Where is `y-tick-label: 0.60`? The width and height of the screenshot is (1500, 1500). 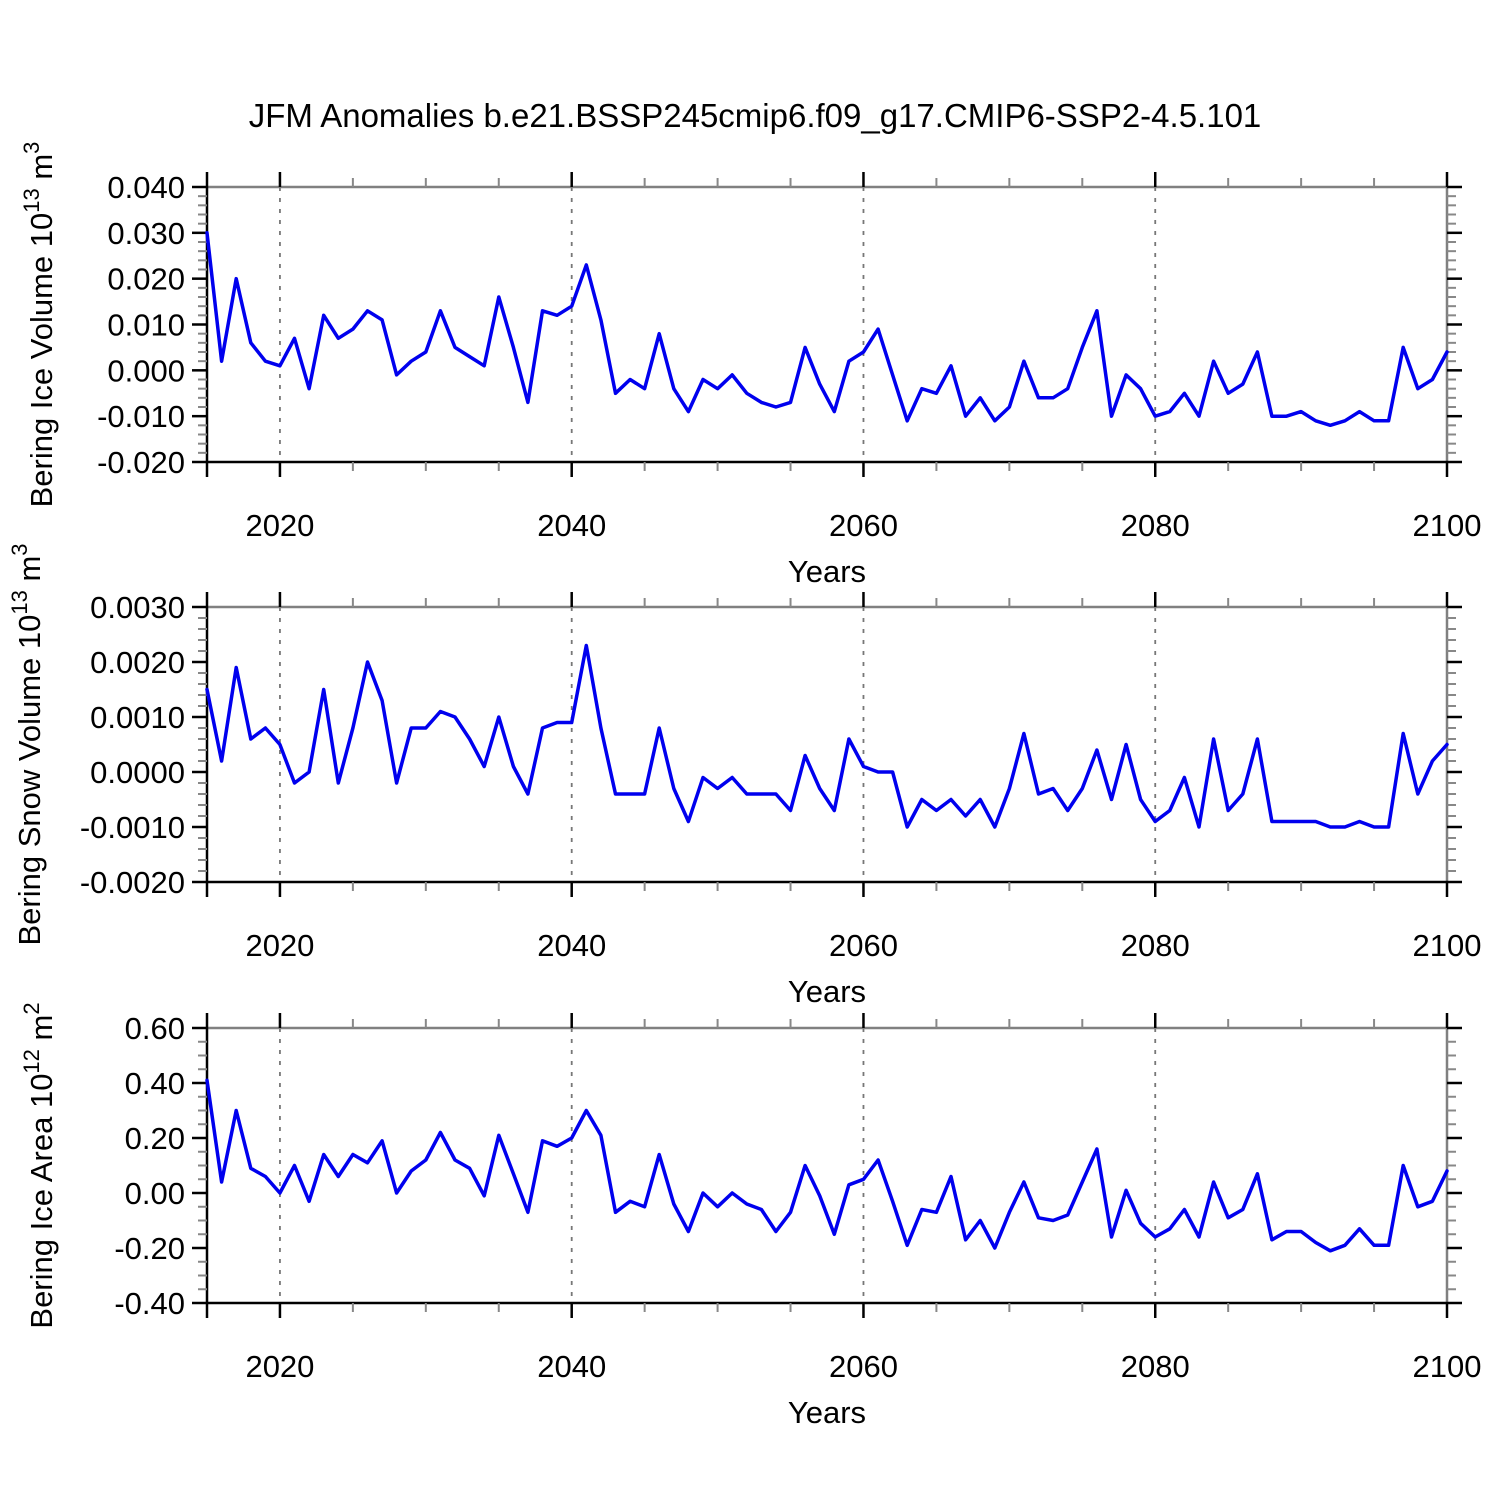 y-tick-label: 0.60 is located at coordinates (155, 1028).